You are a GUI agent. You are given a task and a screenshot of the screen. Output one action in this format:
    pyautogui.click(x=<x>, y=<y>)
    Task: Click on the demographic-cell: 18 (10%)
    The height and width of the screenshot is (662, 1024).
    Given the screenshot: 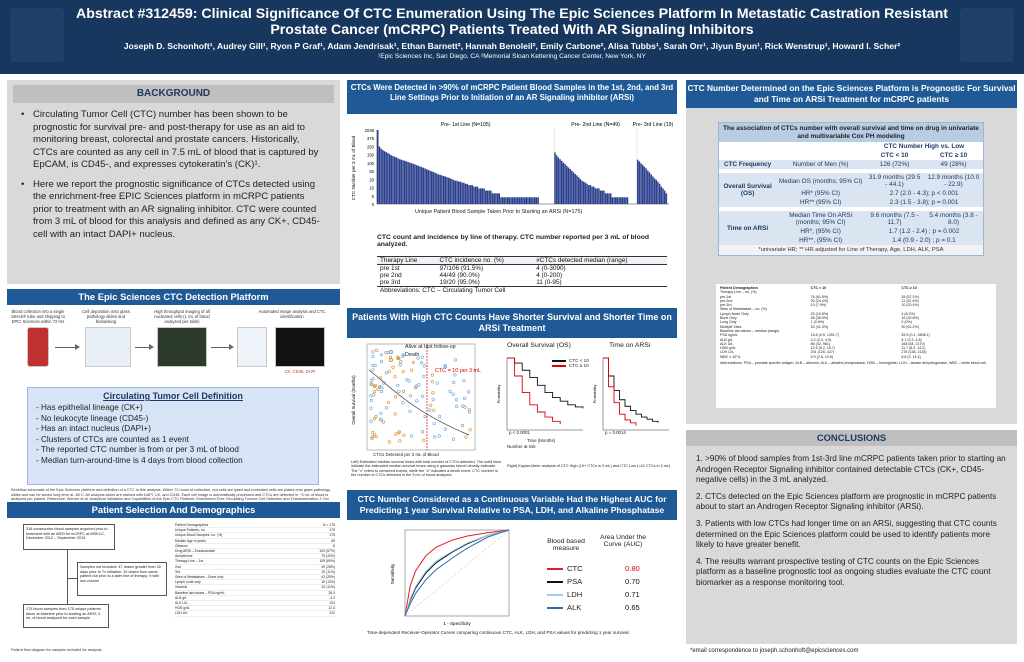 What is the action you would take?
    pyautogui.click(x=328, y=582)
    